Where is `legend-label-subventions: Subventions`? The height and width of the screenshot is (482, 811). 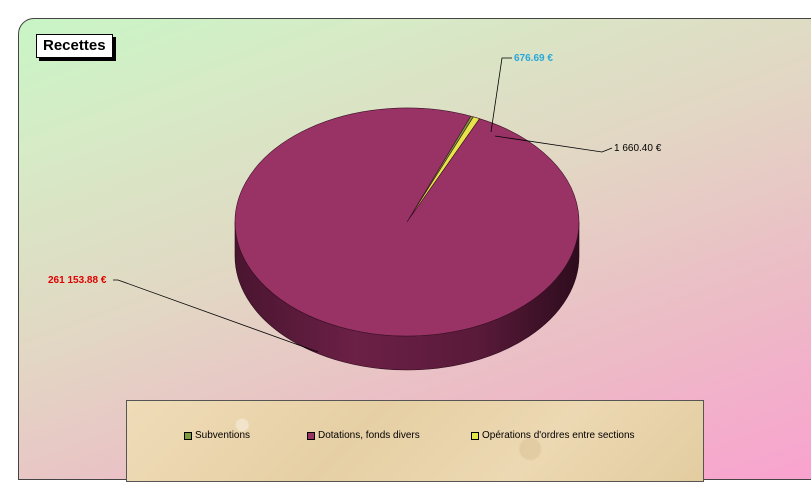
legend-label-subventions: Subventions is located at coordinates (223, 435).